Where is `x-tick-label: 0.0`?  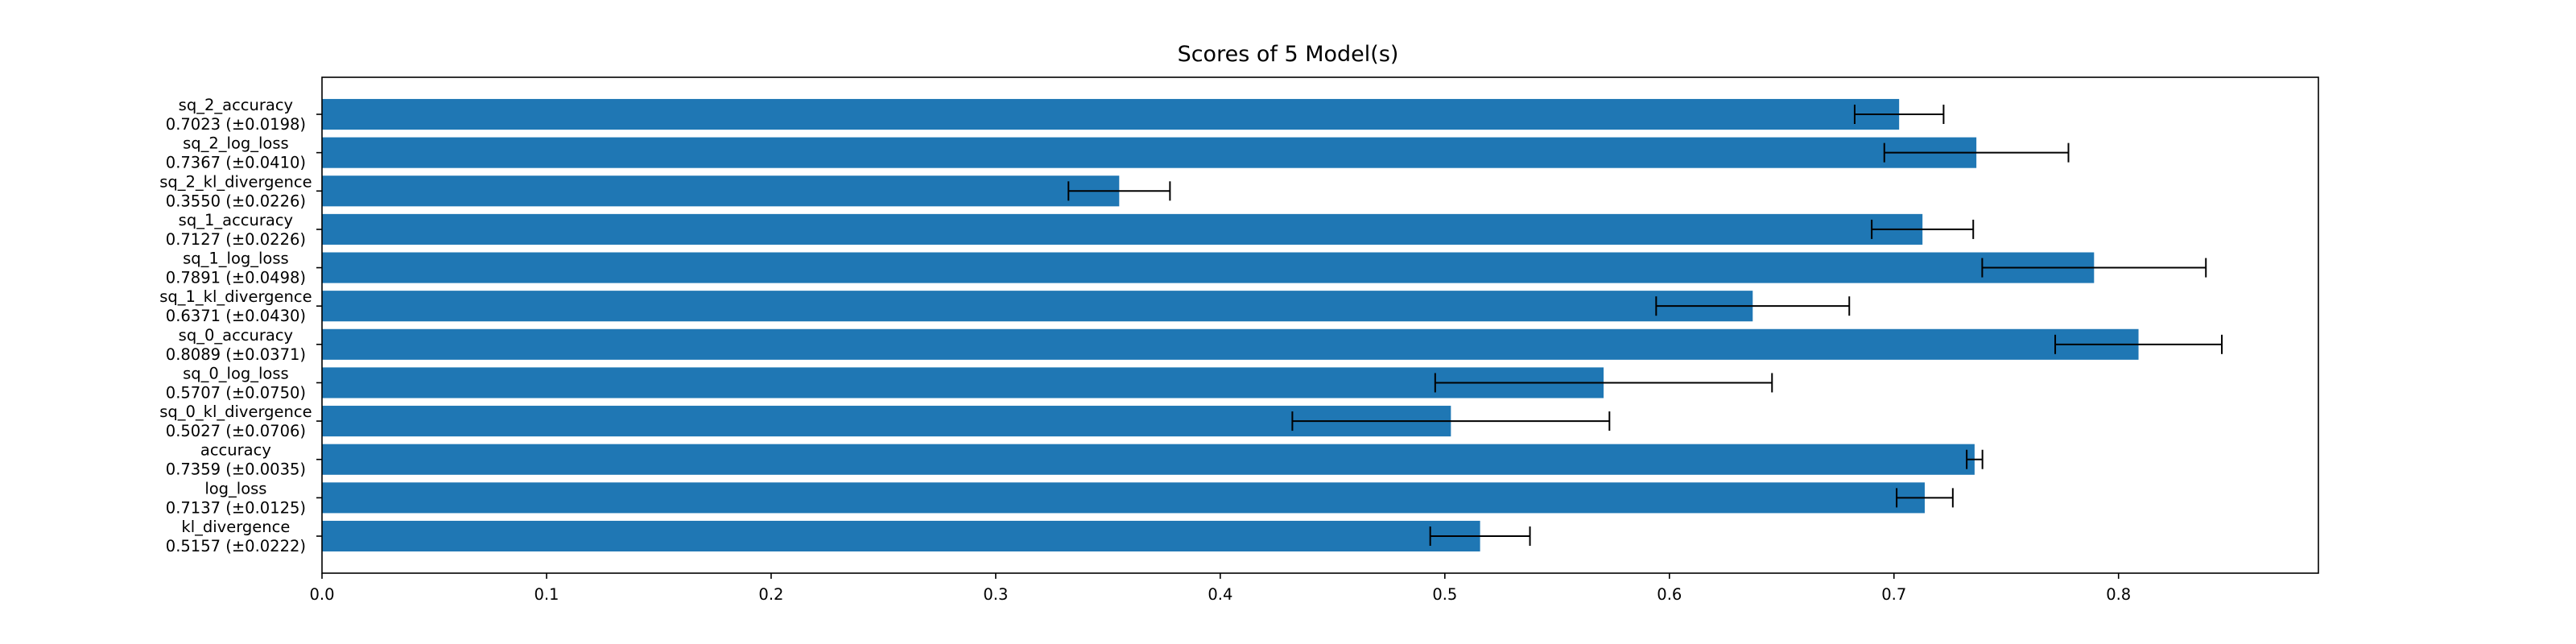 x-tick-label: 0.0 is located at coordinates (321, 594).